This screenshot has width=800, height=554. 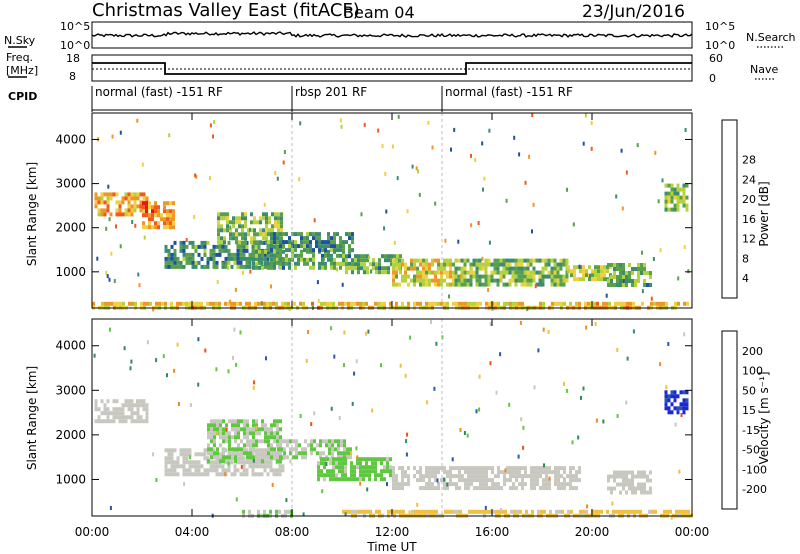 I want to click on cpid-segment-label: normal (fast) -151 RF, so click(x=159, y=92).